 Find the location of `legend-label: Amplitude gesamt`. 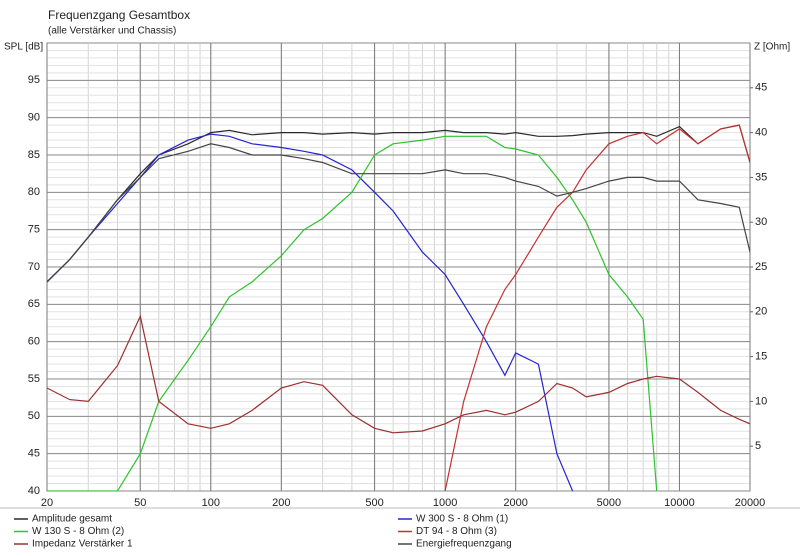

legend-label: Amplitude gesamt is located at coordinates (72, 519).